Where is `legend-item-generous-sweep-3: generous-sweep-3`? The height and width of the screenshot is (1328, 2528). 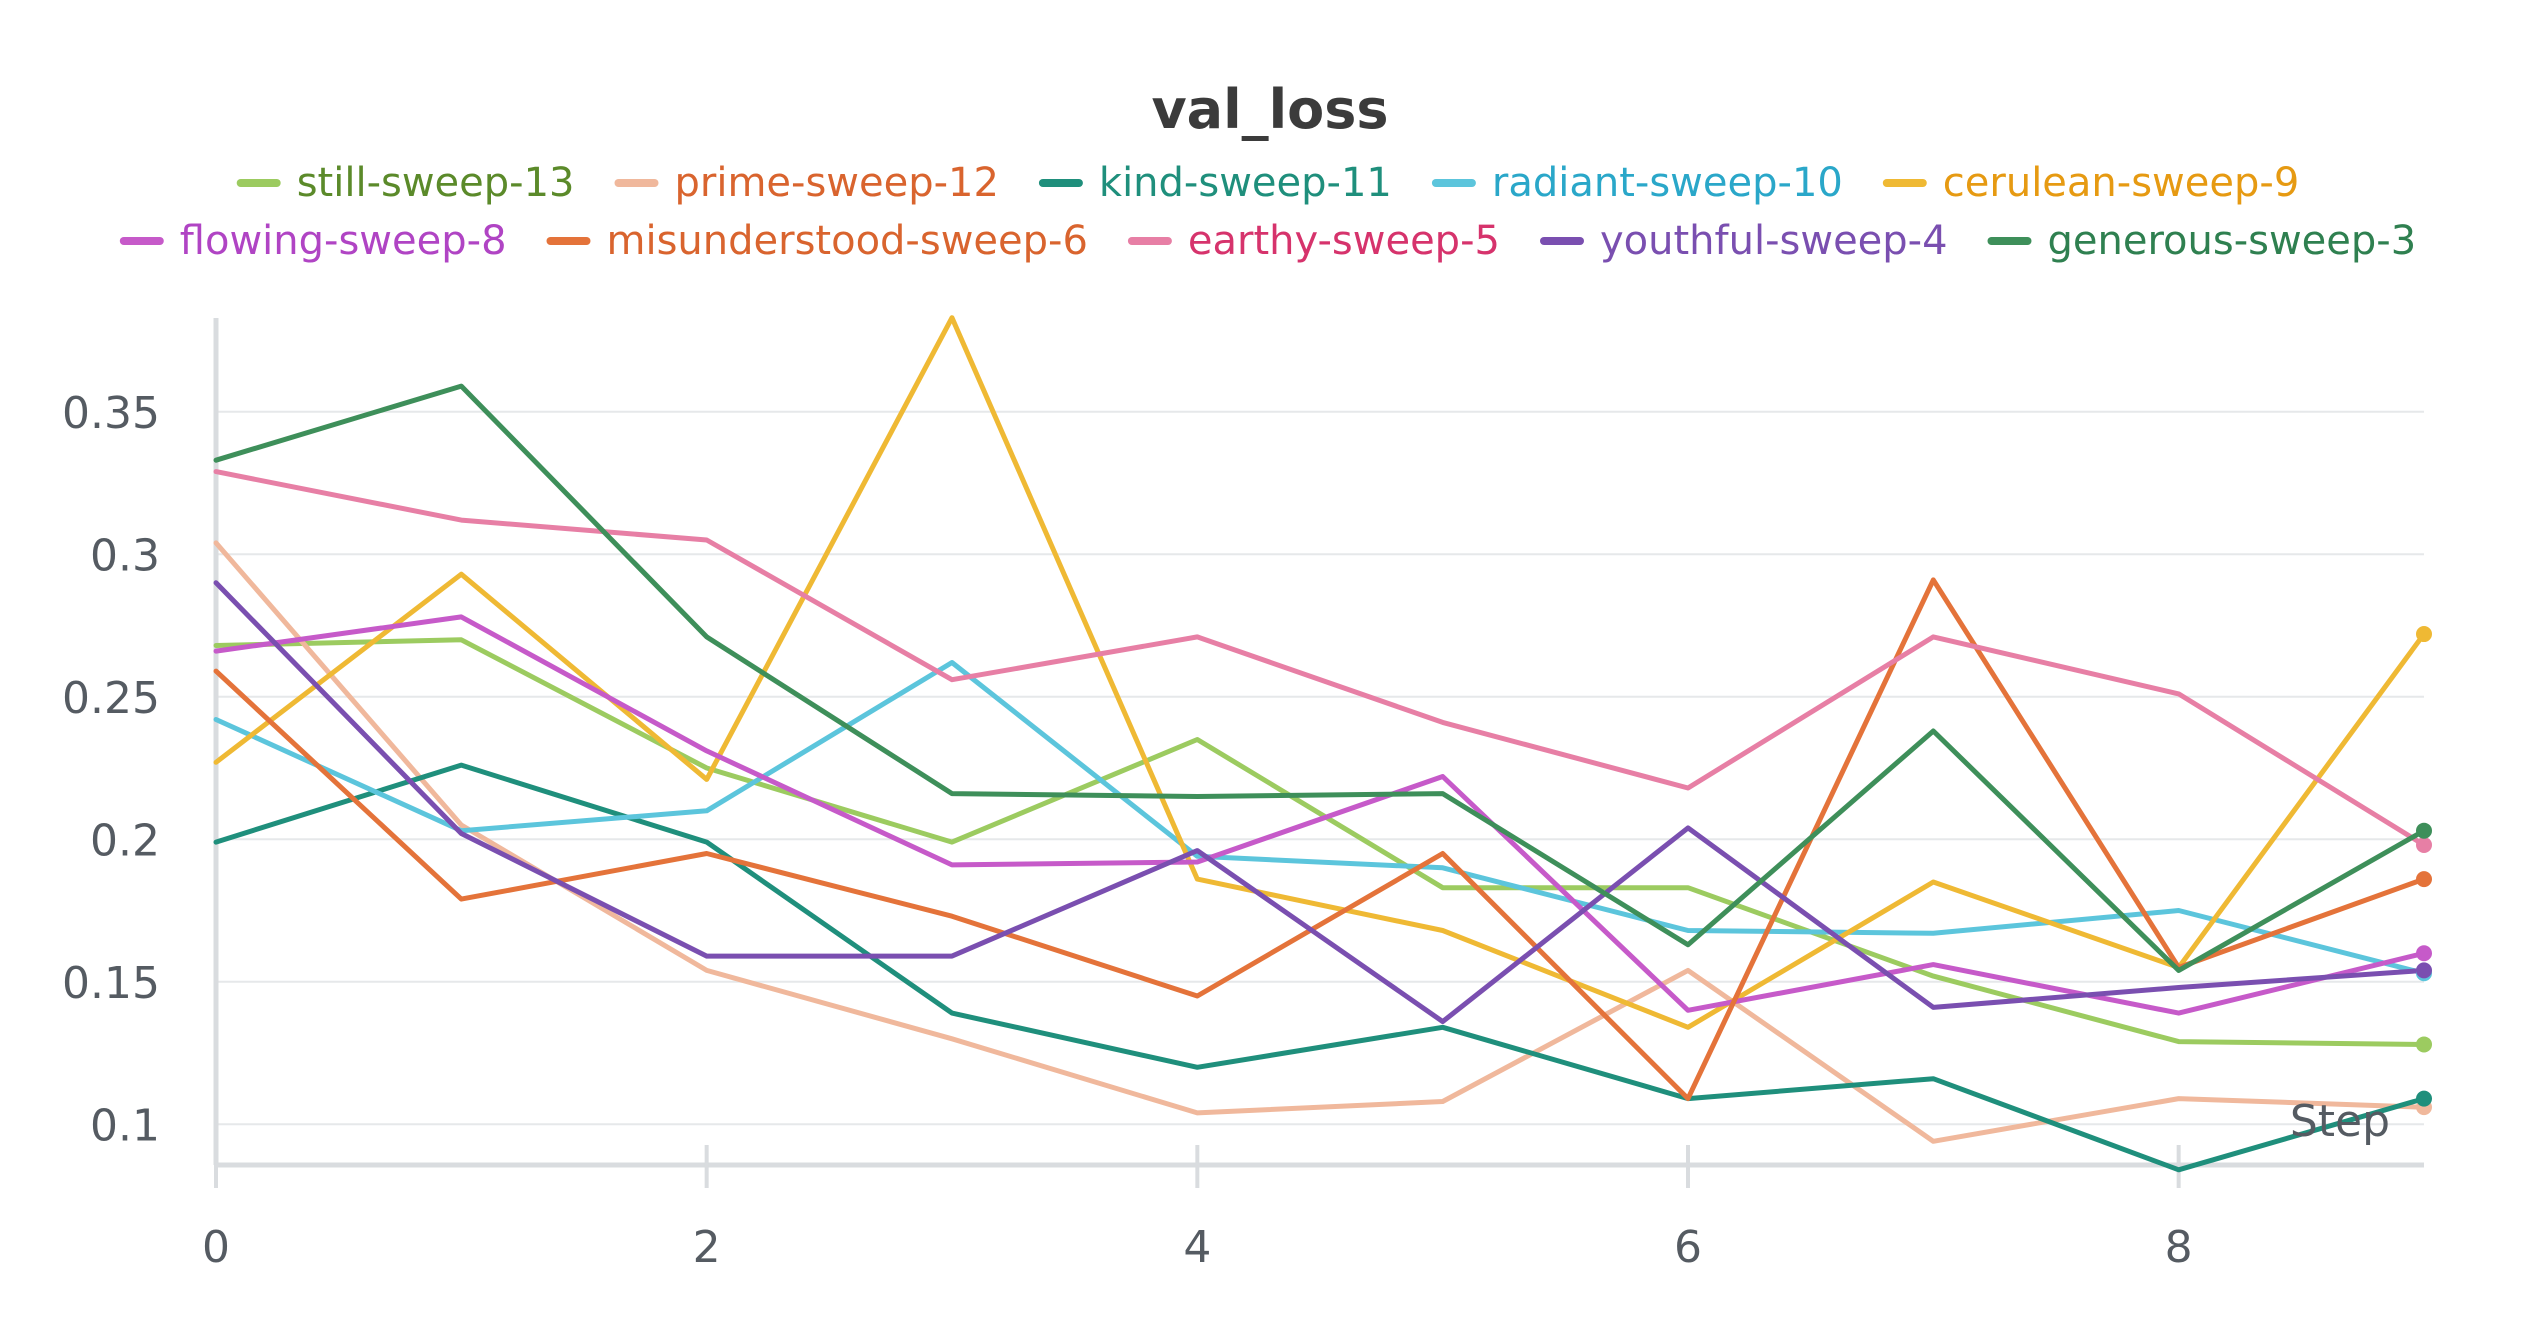 legend-item-generous-sweep-3: generous-sweep-3 is located at coordinates (2202, 241).